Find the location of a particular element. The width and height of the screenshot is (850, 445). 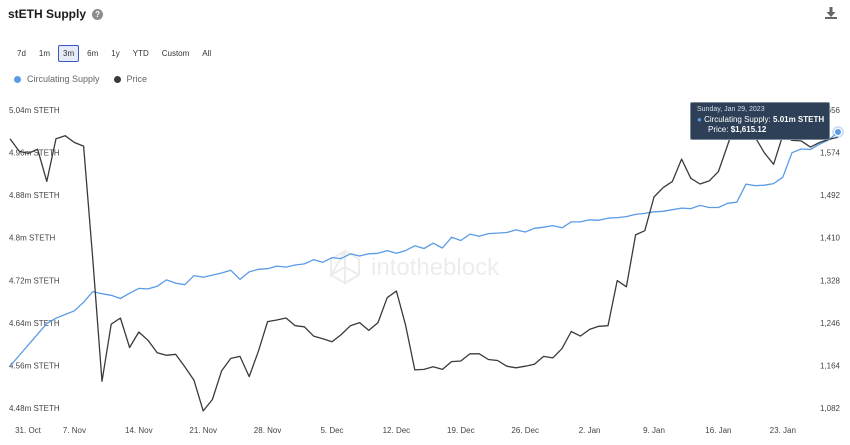

tooltip-price-row: Price: $1,615.12 is located at coordinates (760, 130).